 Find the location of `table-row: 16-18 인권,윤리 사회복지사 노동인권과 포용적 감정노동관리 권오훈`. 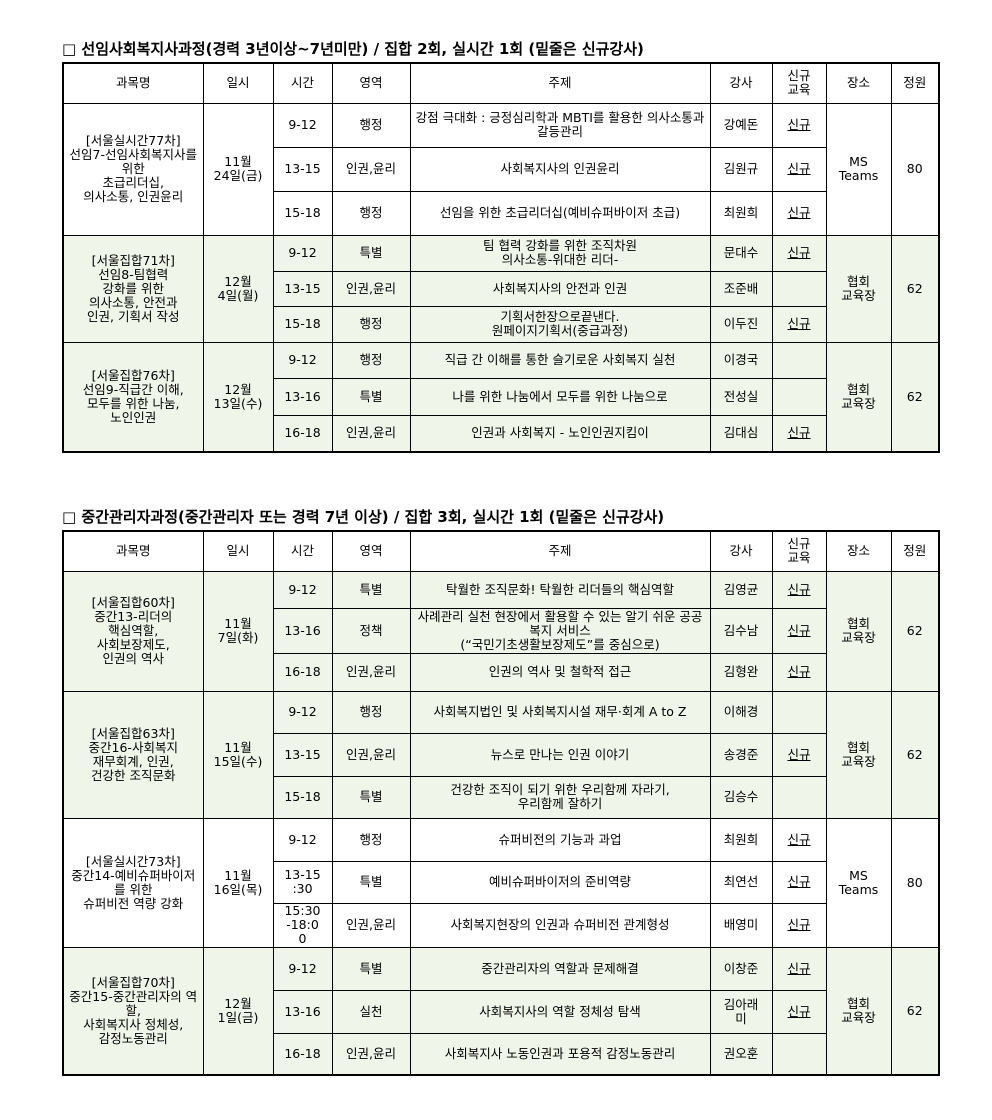

table-row: 16-18 인권,윤리 사회복지사 노동인권과 포용적 감정노동관리 권오훈 is located at coordinates (501, 1054).